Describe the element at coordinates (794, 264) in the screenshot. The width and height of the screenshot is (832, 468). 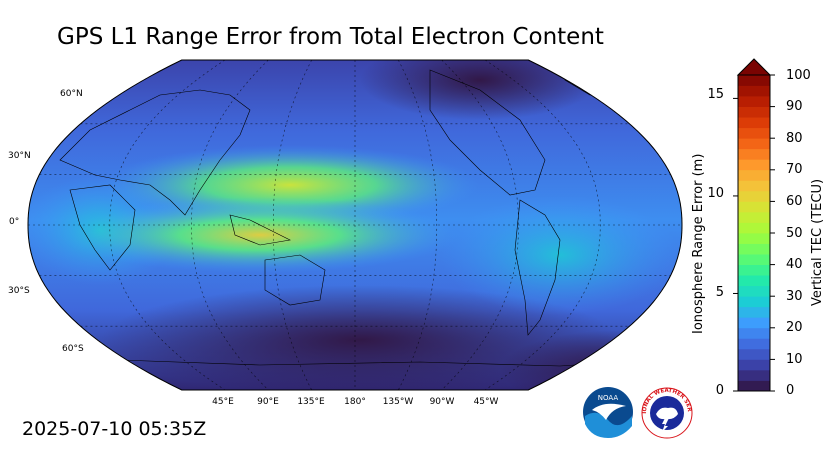
I see `right-tick-40: 40` at that location.